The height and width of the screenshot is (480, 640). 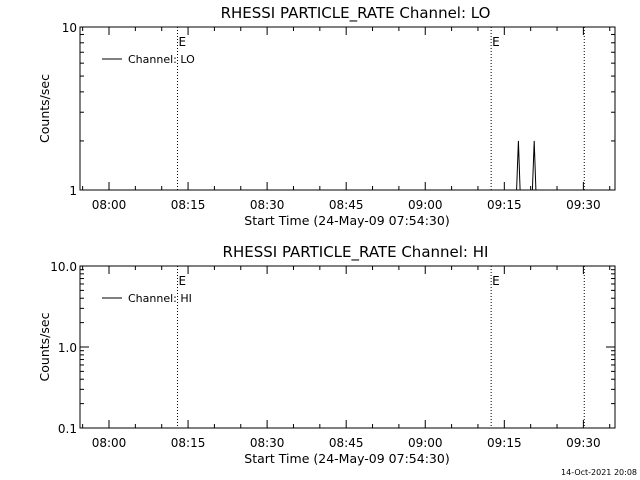 I want to click on series-line, so click(x=526, y=165).